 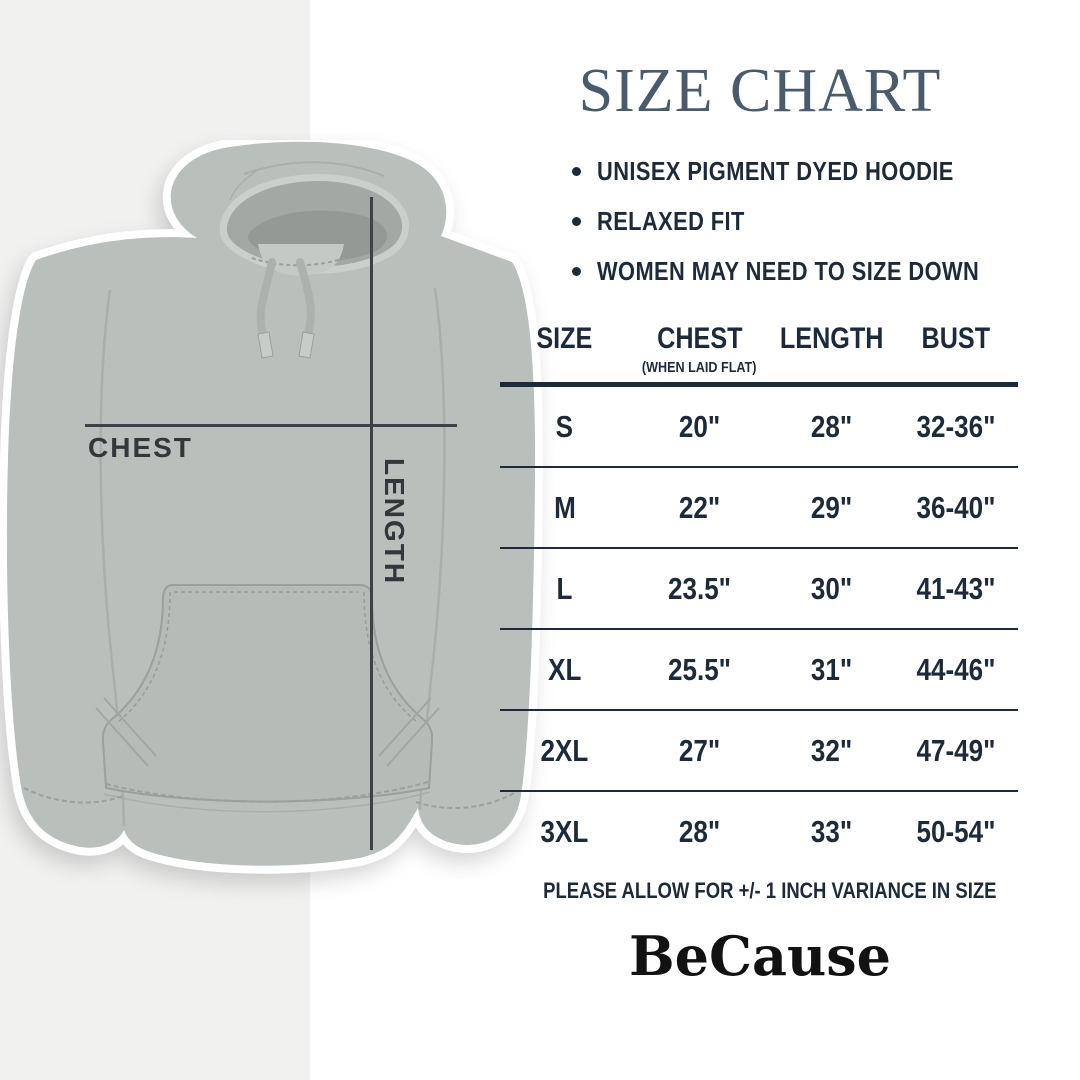 What do you see at coordinates (565, 669) in the screenshot?
I see `cell-size: XL` at bounding box center [565, 669].